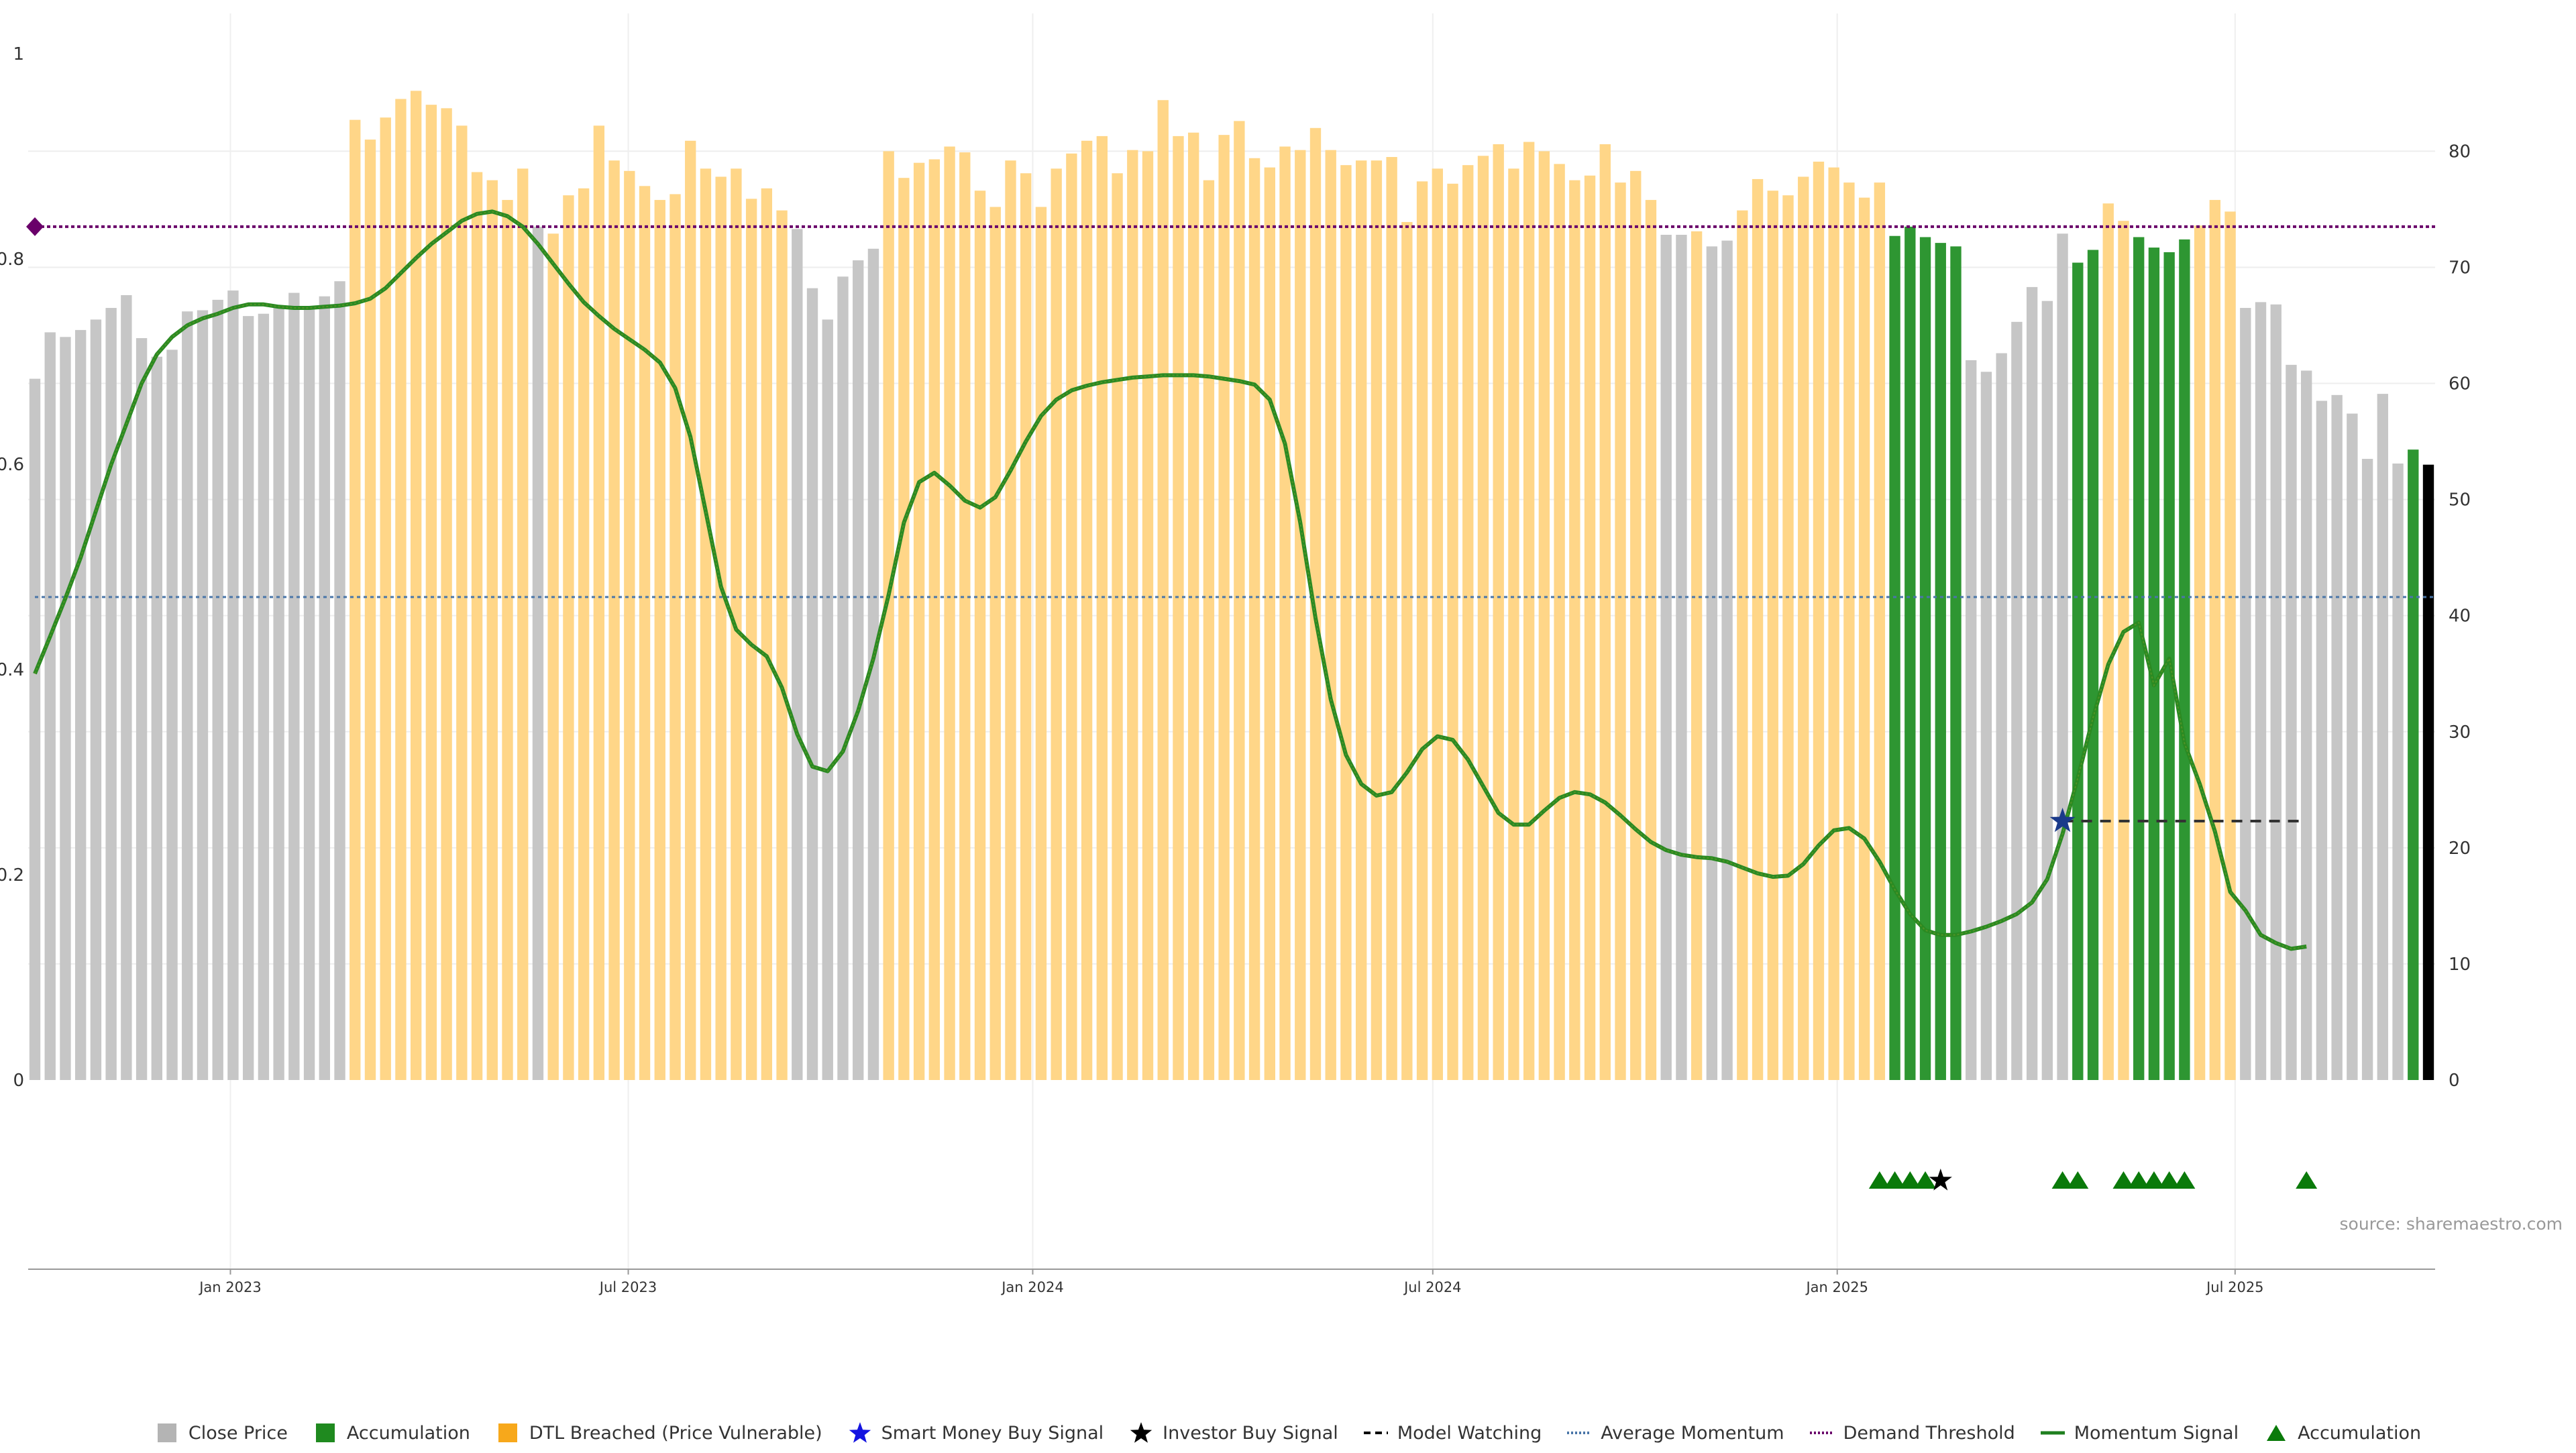 This screenshot has width=2576, height=1453. Describe the element at coordinates (2460, 500) in the screenshot. I see `right-tick-label: 50` at that location.